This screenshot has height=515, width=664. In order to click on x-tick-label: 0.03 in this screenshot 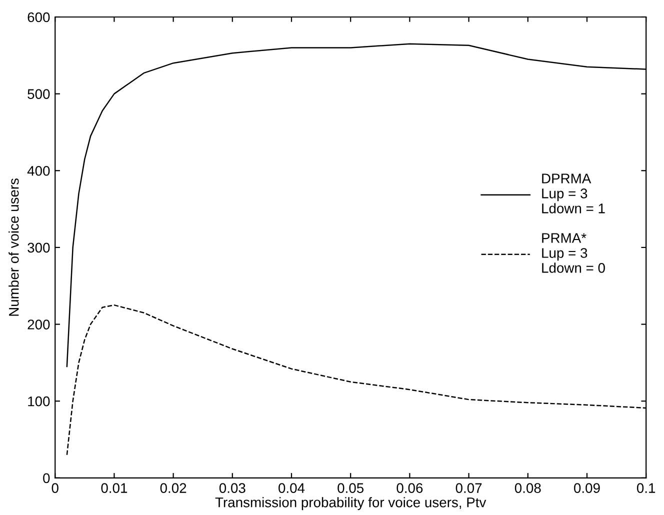, I will do `click(232, 488)`.